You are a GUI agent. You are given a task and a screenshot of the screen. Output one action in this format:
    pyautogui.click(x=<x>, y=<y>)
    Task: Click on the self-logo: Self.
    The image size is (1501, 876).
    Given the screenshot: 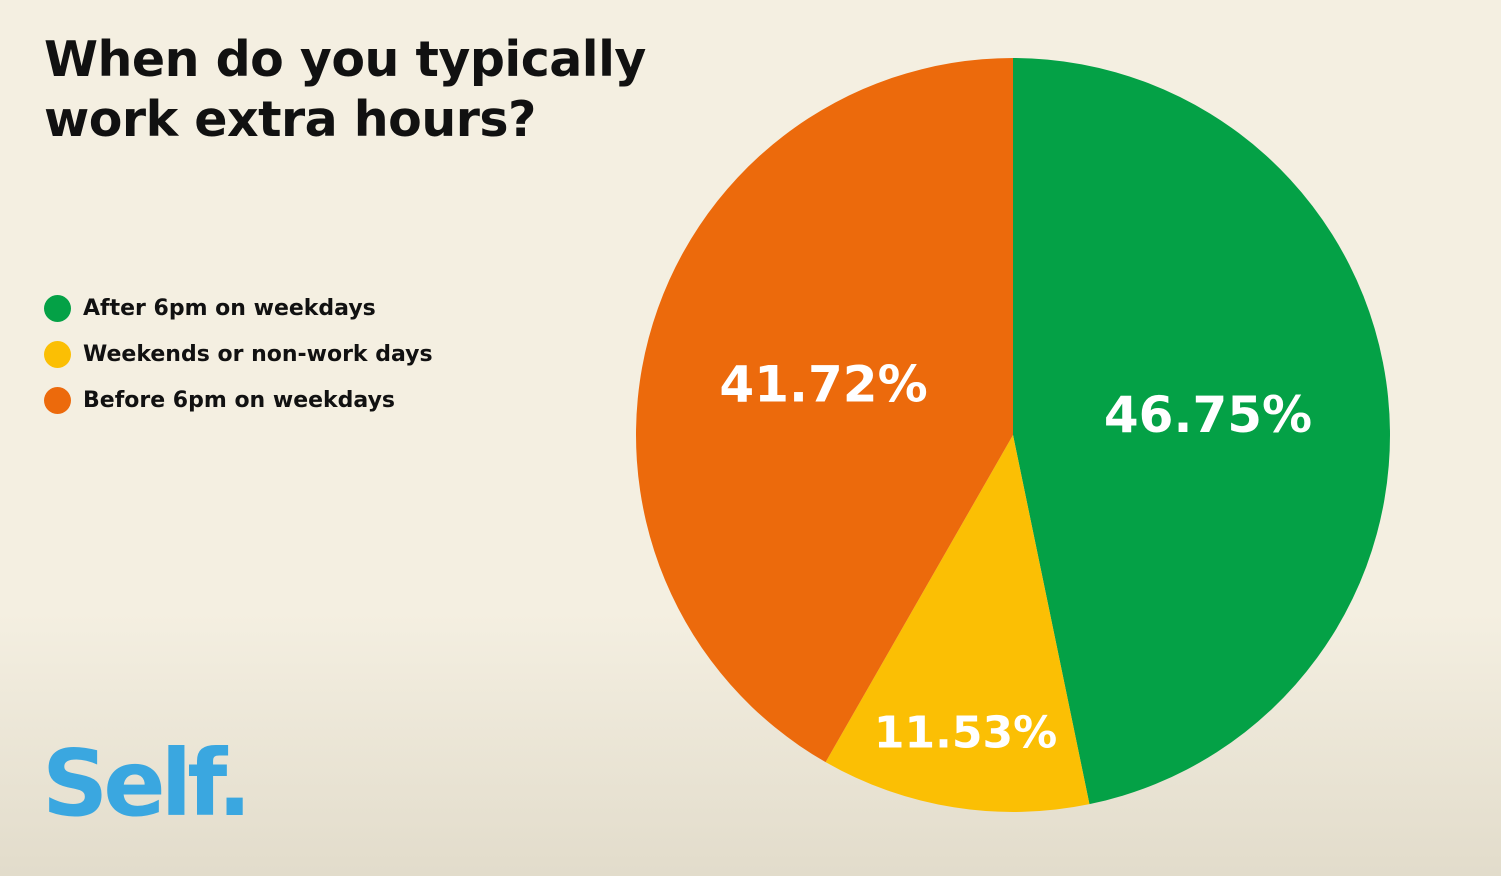 What is the action you would take?
    pyautogui.click(x=147, y=783)
    